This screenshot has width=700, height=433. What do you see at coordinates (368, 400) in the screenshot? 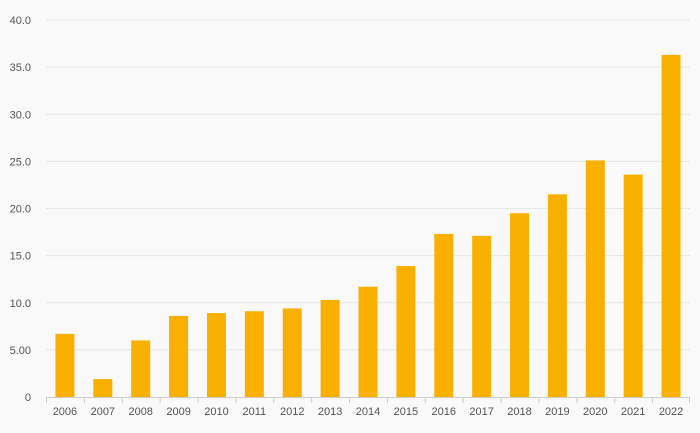
I see `x-axis` at bounding box center [368, 400].